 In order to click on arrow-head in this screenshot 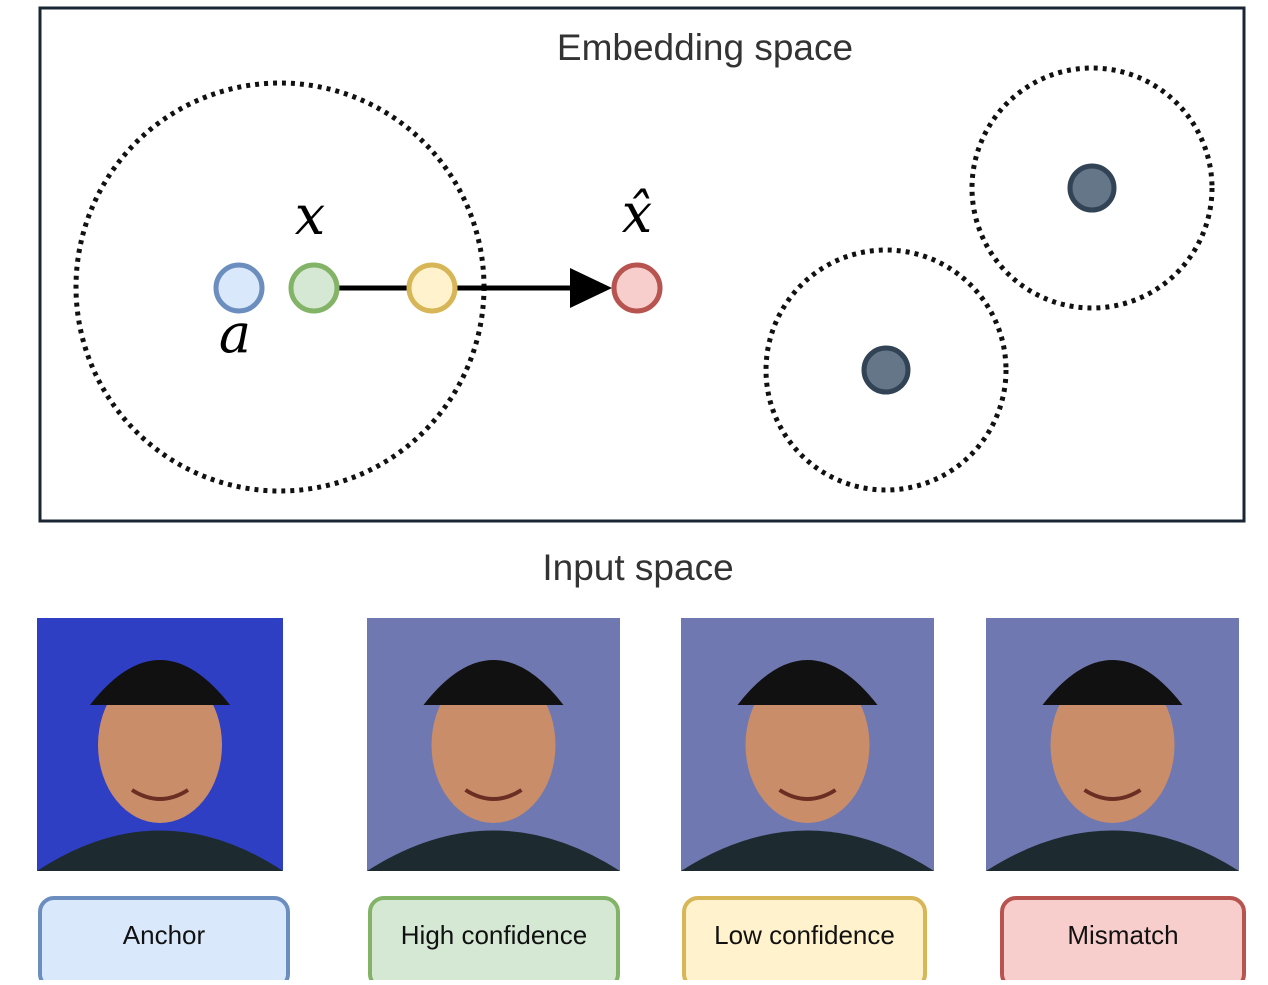, I will do `click(591, 288)`.